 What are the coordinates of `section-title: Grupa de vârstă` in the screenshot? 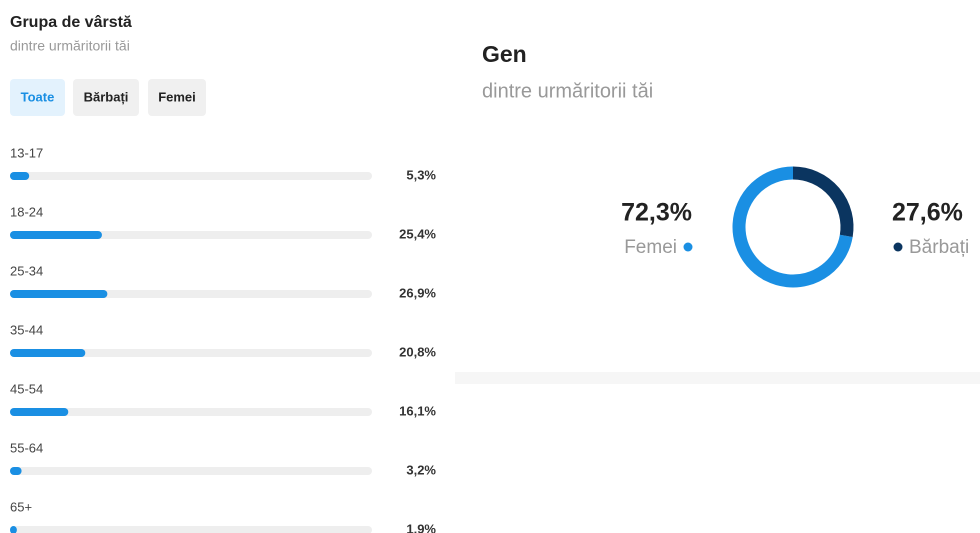 It's located at (71, 22).